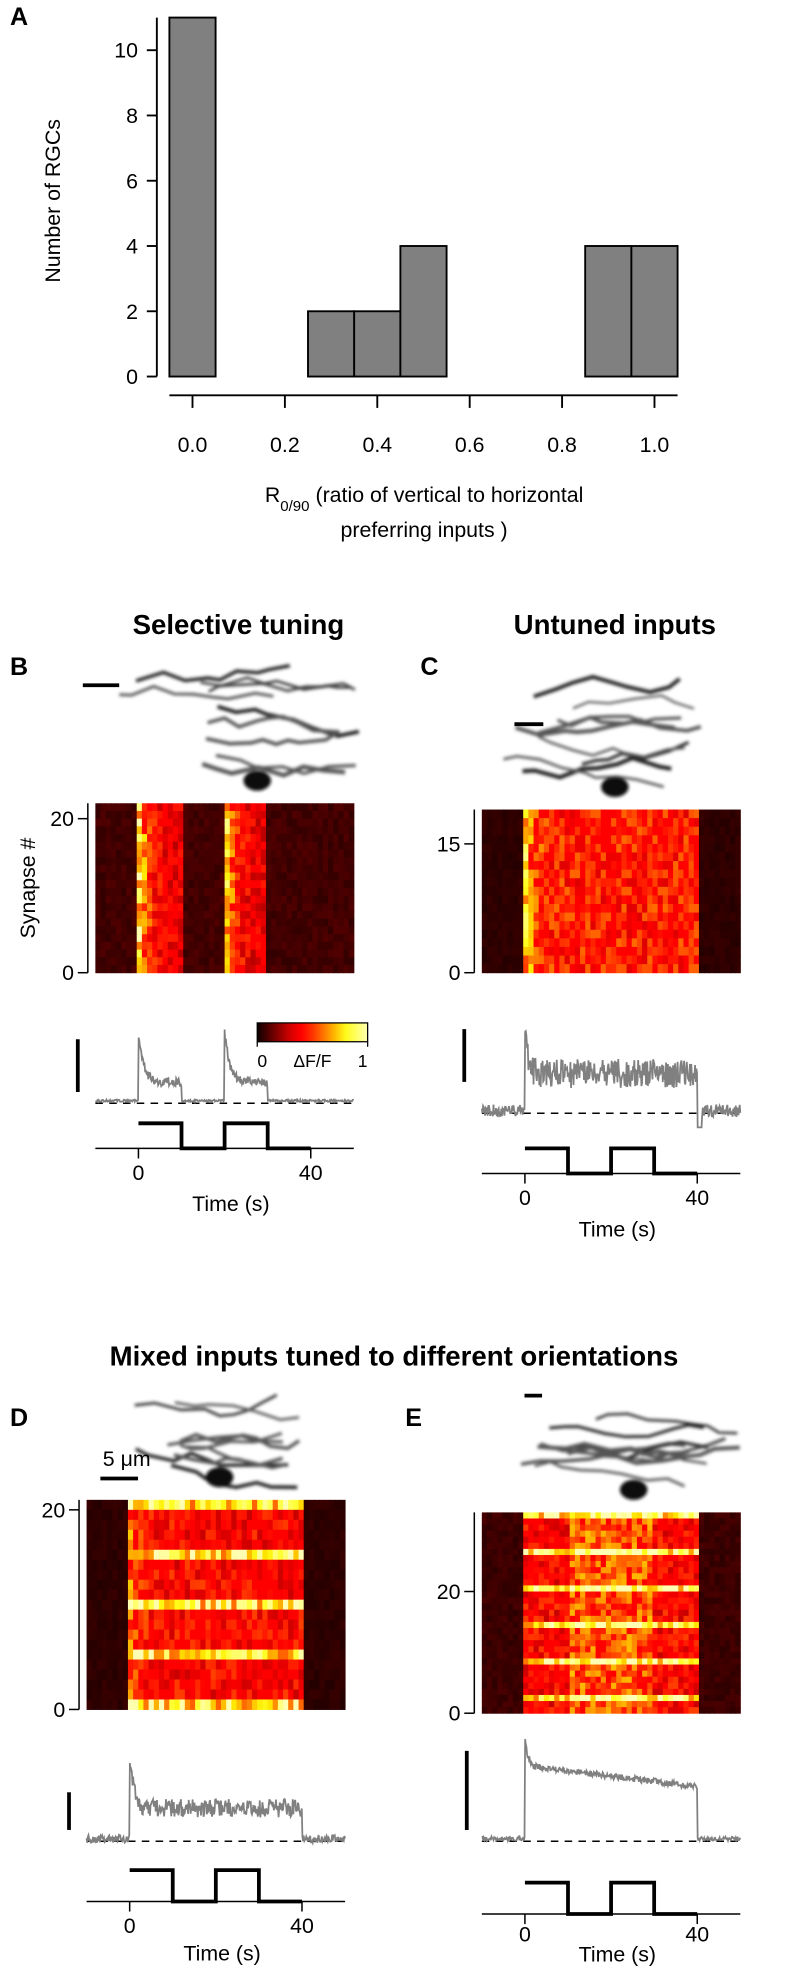  I want to click on x-tick-label: 1.0, so click(655, 445).